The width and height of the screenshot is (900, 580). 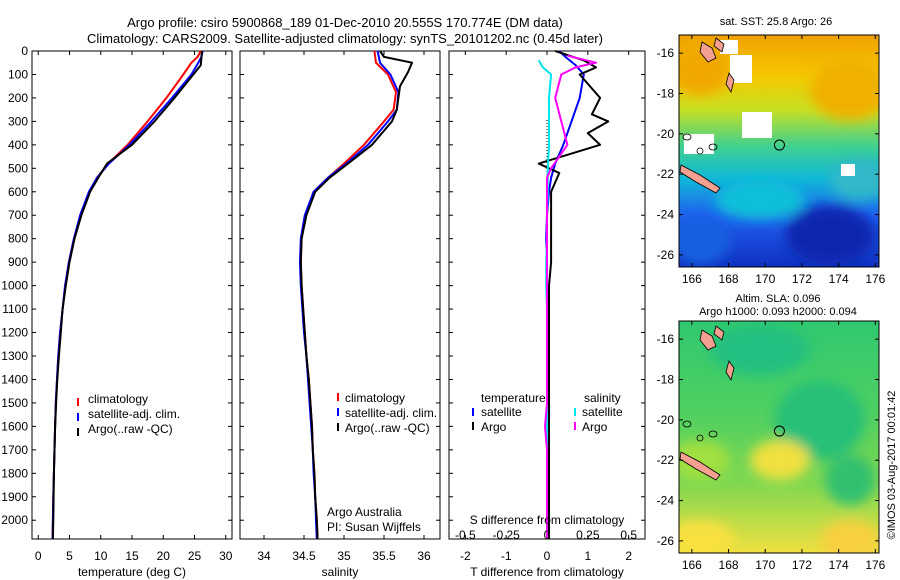 I want to click on depth-tick-label: 0, so click(x=24, y=51).